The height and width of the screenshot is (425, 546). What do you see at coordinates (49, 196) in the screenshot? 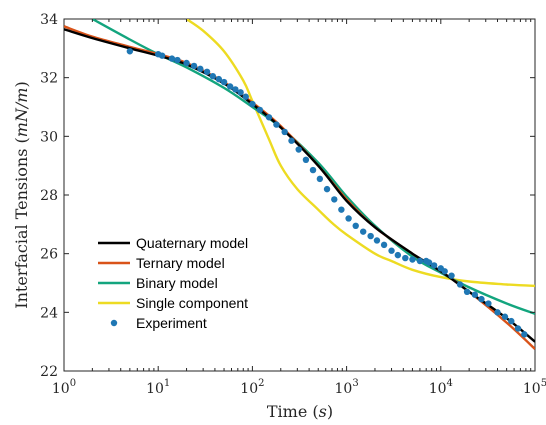
I see `y-tick-label: 28` at bounding box center [49, 196].